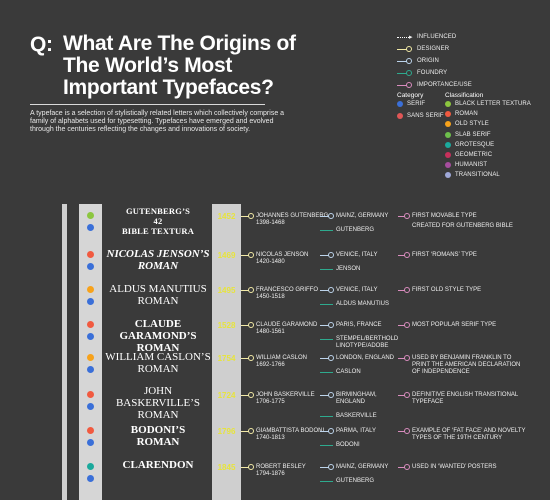 The height and width of the screenshot is (500, 550). What do you see at coordinates (226, 431) in the screenshot?
I see `typeface-year: 1796` at bounding box center [226, 431].